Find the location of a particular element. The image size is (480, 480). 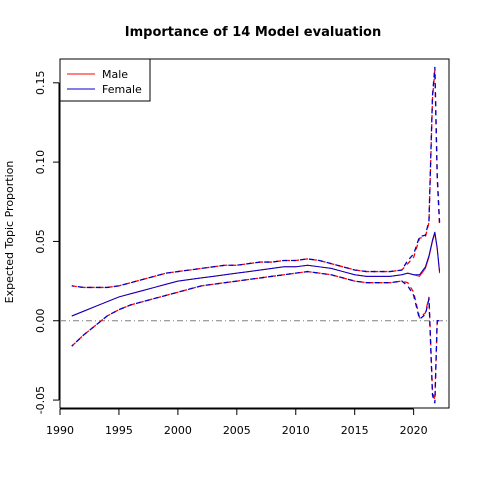

male-estimate-line is located at coordinates (256, 275).